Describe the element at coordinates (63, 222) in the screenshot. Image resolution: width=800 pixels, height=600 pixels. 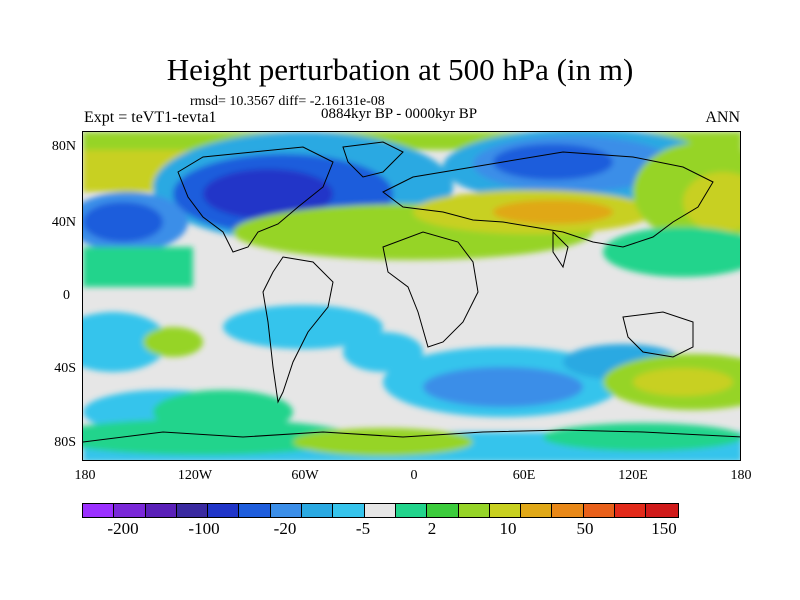
I see `lat-tick-label: 40N` at that location.